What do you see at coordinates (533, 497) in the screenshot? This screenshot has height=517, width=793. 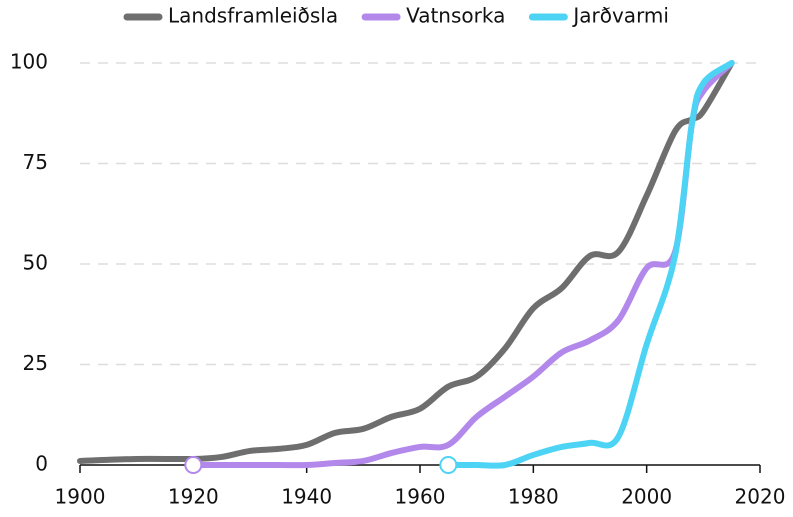 I see `x-tick-label: 1980` at bounding box center [533, 497].